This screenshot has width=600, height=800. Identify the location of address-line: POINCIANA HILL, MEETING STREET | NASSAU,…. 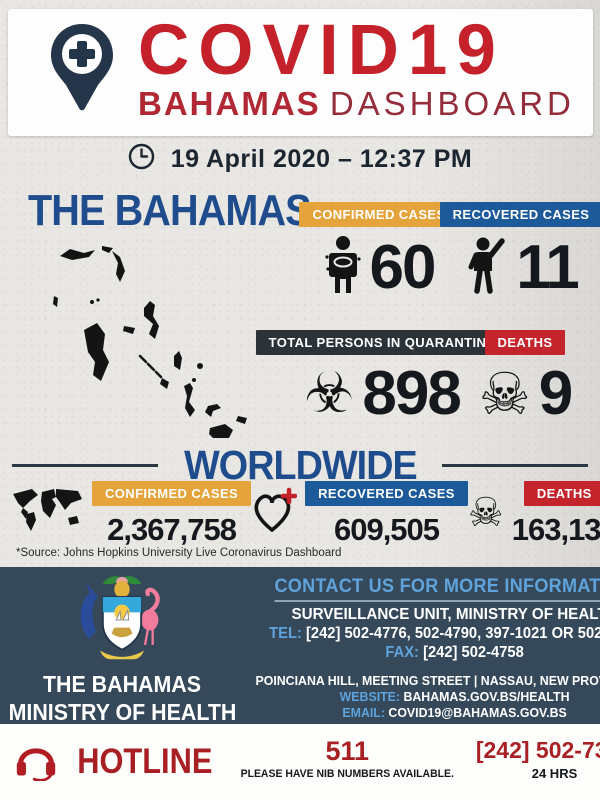
(427, 680).